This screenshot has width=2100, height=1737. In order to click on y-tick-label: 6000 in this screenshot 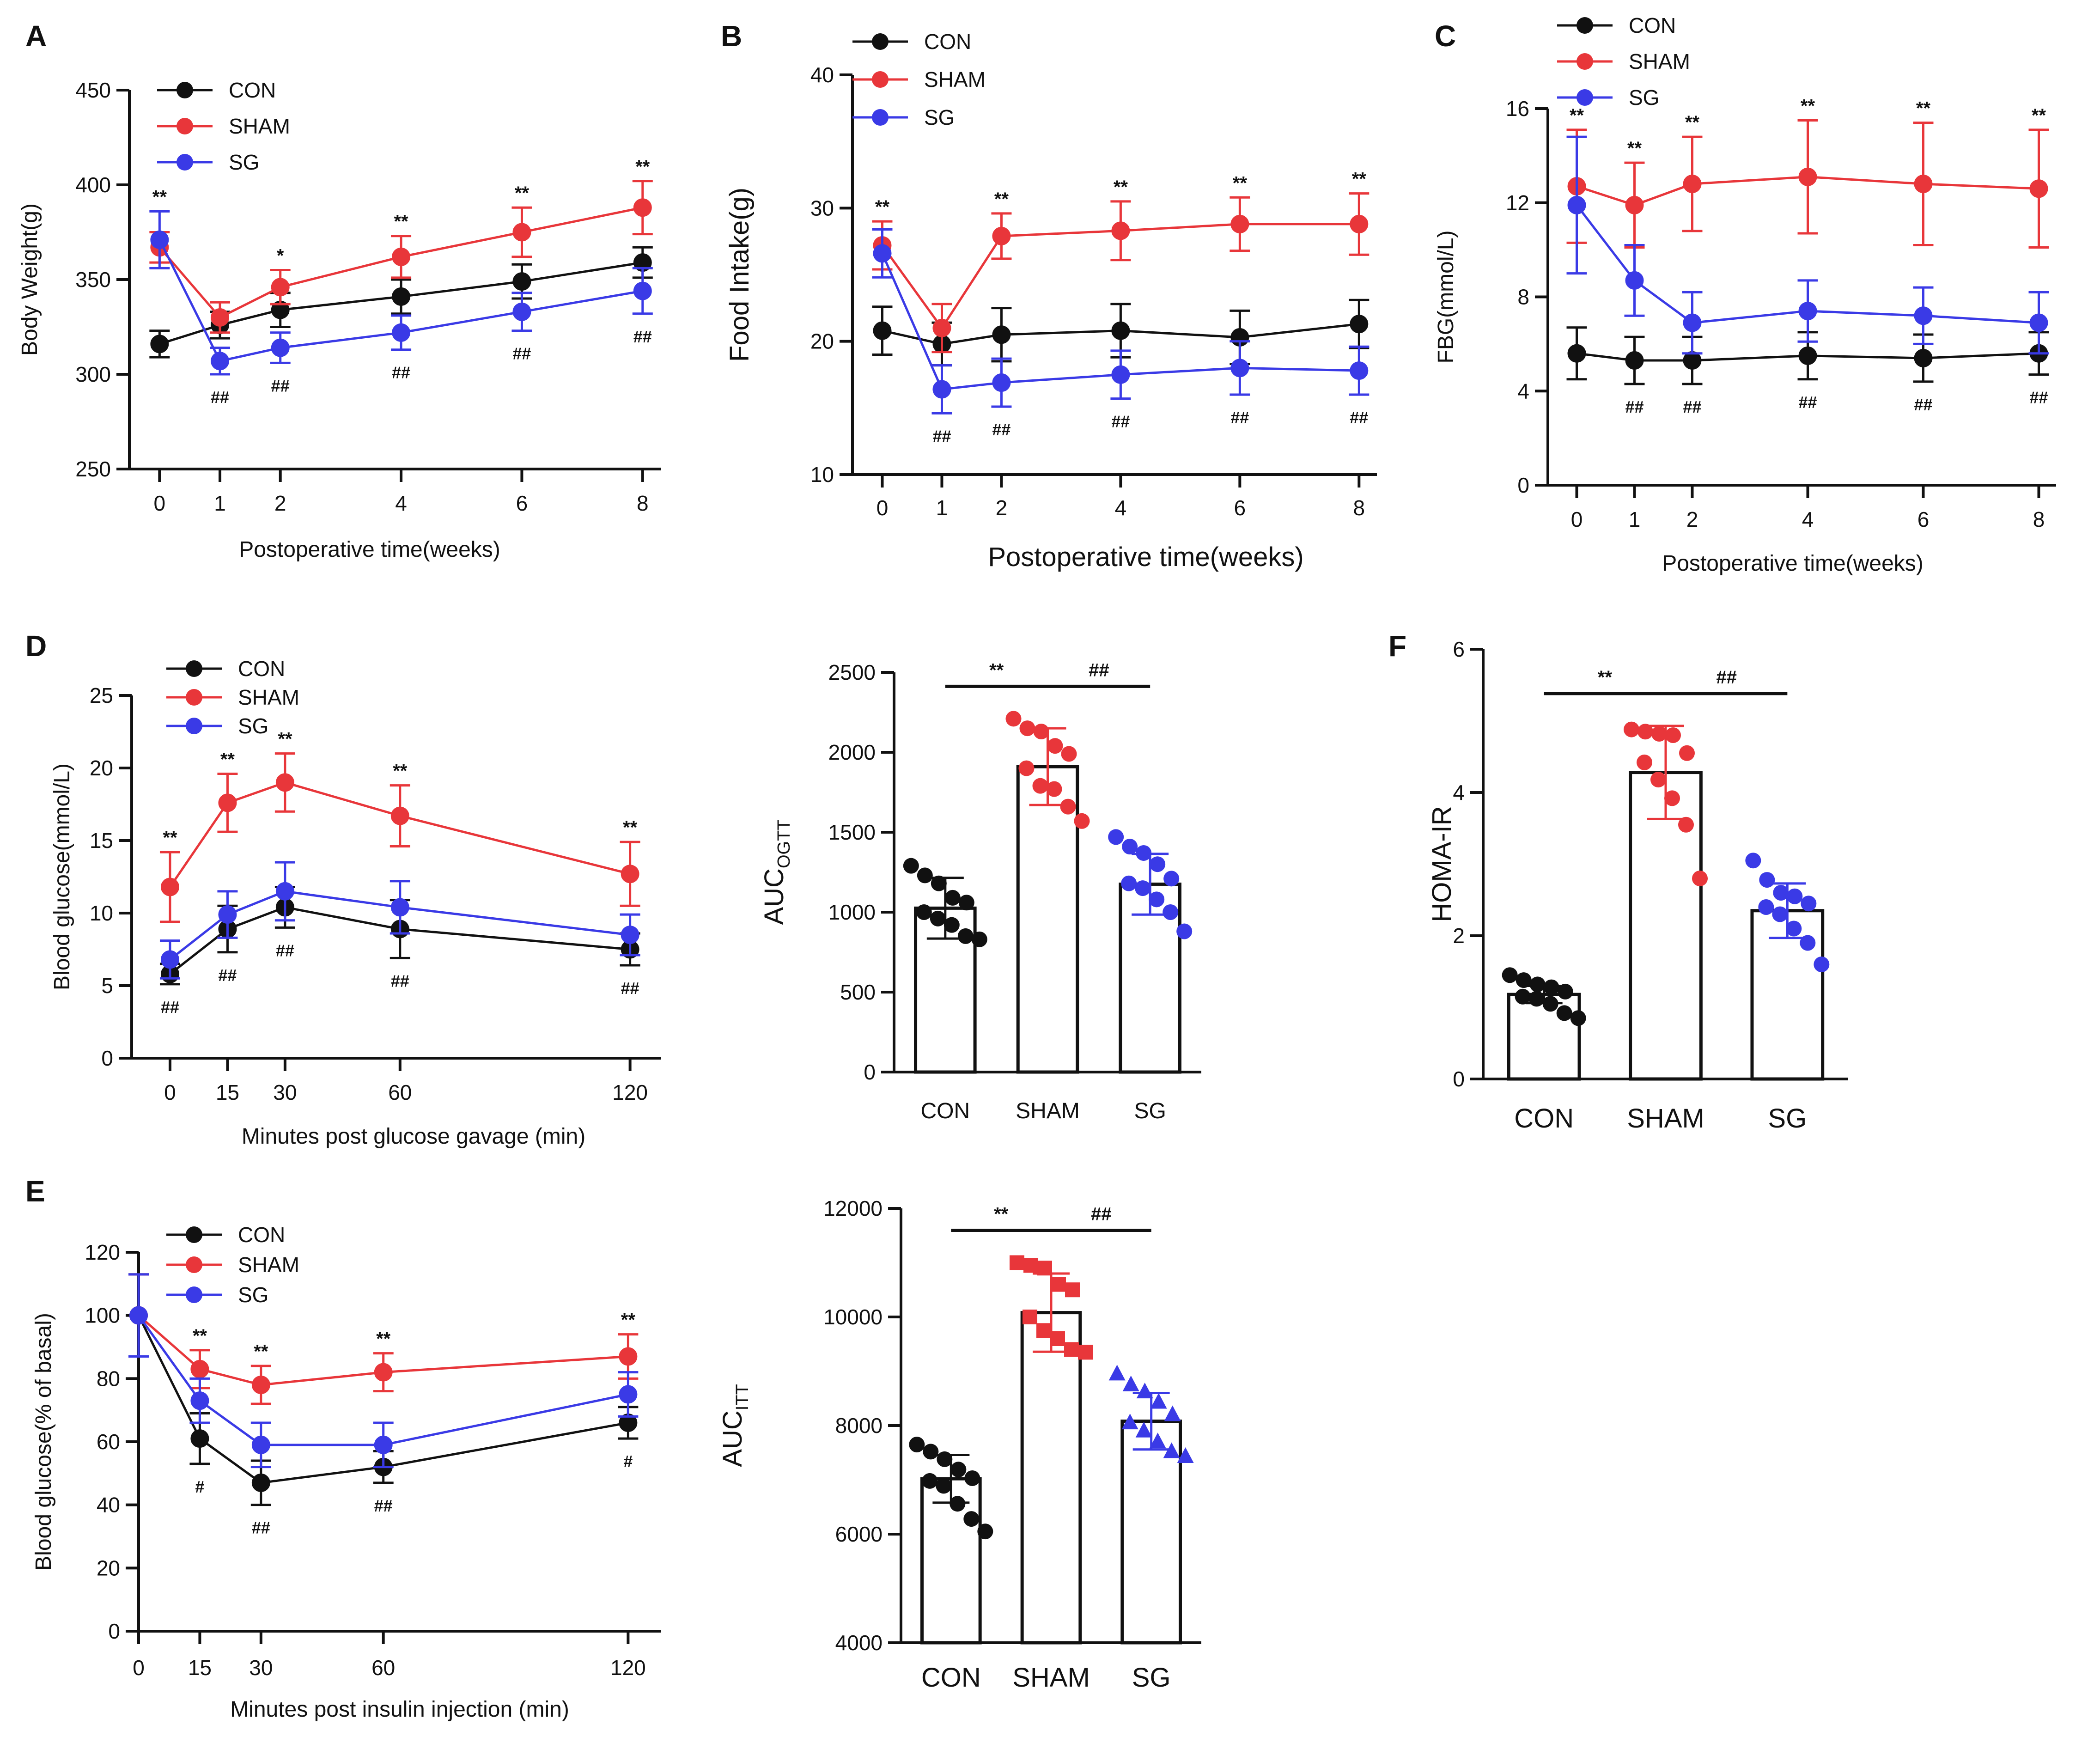, I will do `click(859, 1534)`.